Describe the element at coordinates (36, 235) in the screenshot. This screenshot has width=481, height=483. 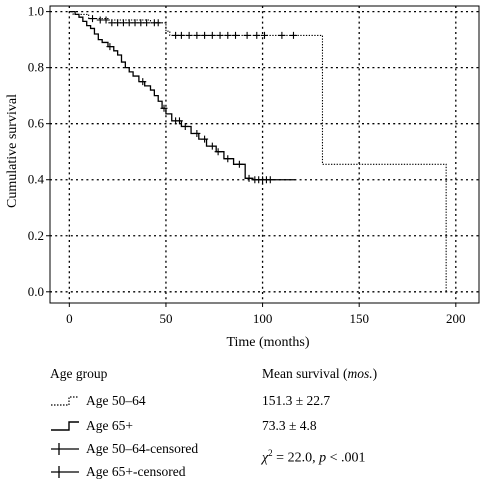
I see `y-tick-label: 0.2` at that location.